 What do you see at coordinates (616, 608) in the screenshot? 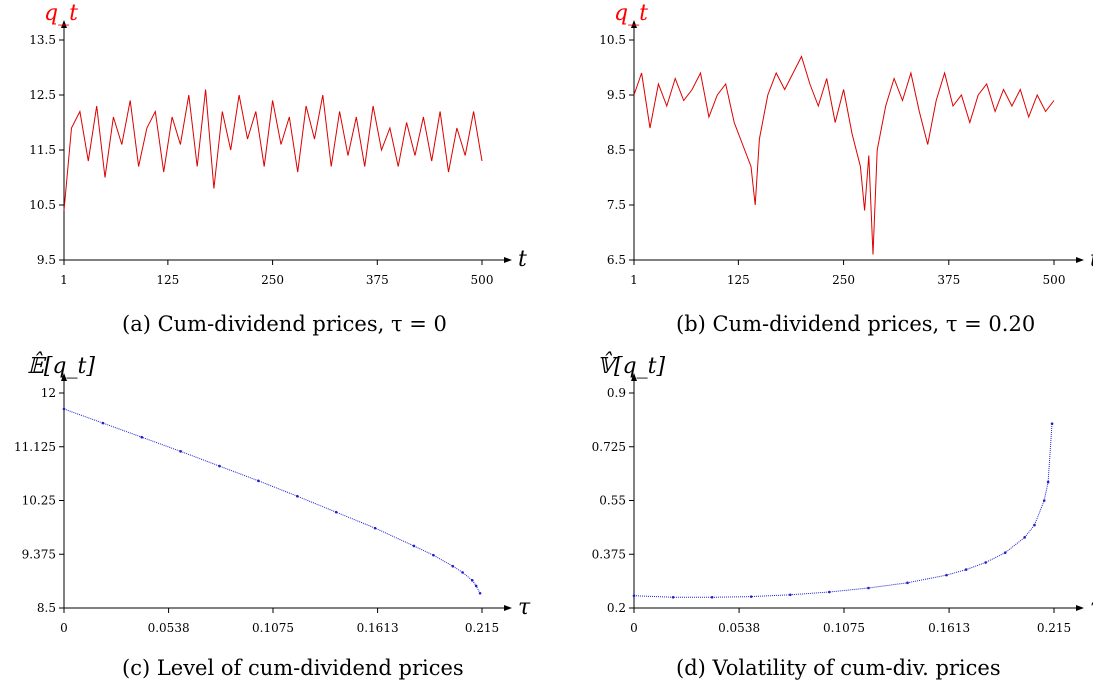
I see `y-tick-label: 0.2` at bounding box center [616, 608].